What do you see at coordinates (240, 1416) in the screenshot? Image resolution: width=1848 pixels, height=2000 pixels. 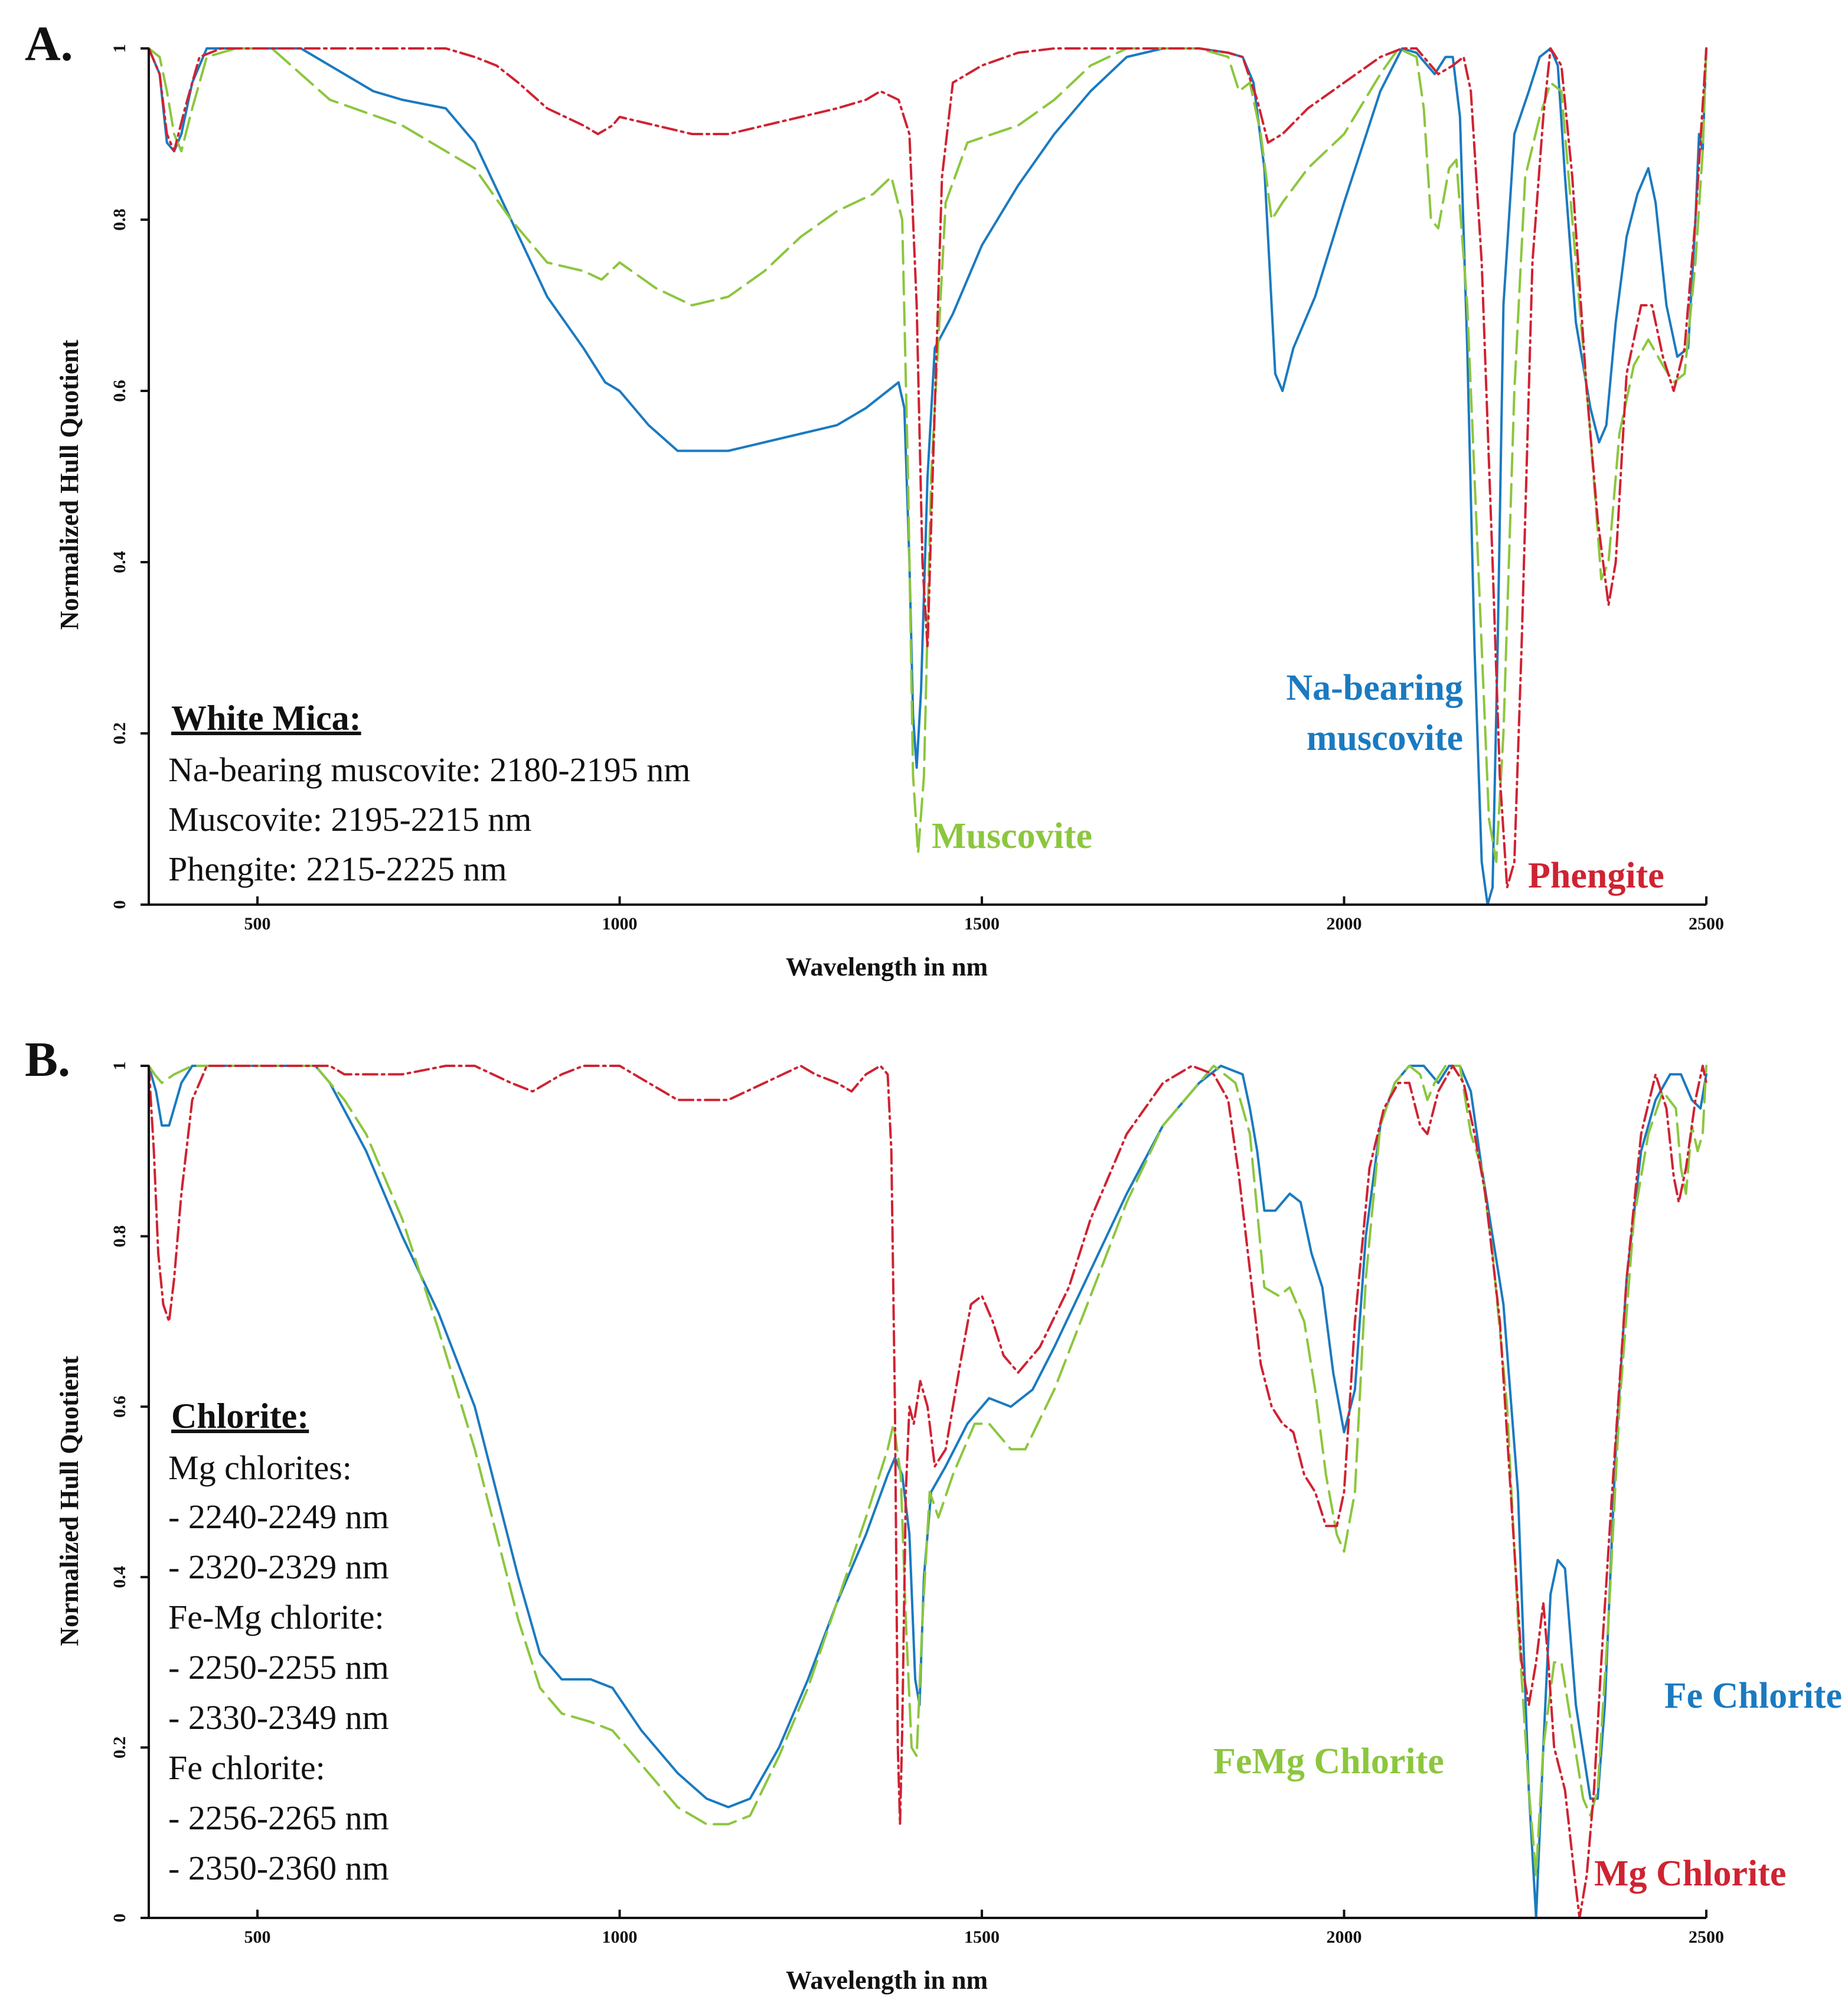 I see `legend-title-b: Chlorite:` at bounding box center [240, 1416].